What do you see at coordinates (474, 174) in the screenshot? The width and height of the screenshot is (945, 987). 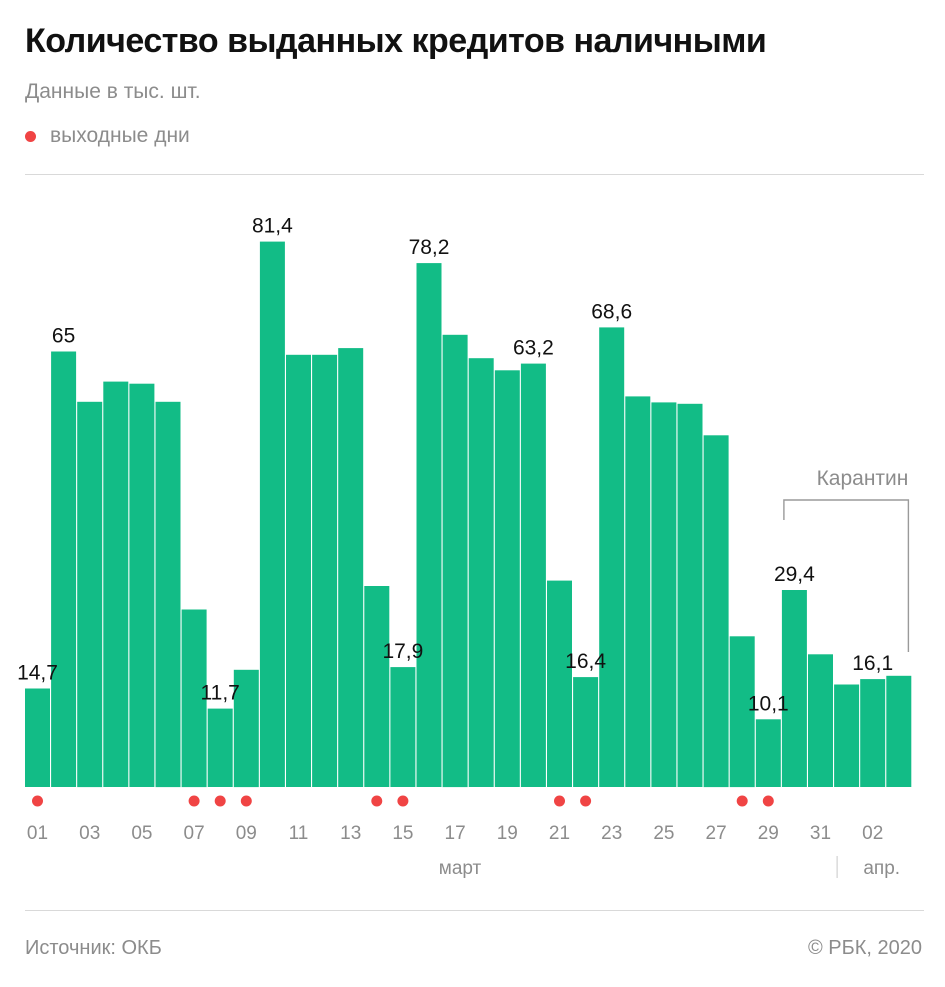 I see `top-divider` at bounding box center [474, 174].